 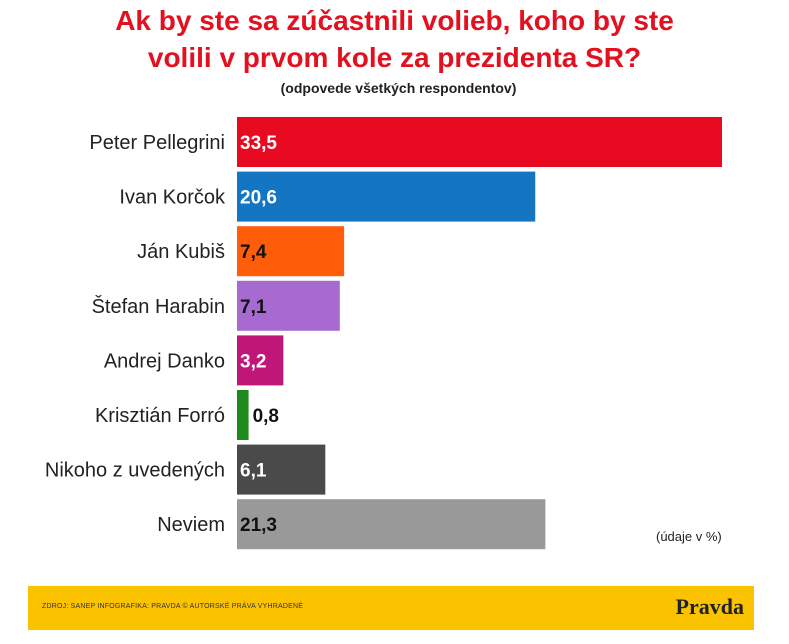 What do you see at coordinates (253, 252) in the screenshot?
I see `value-label-2: 7,4` at bounding box center [253, 252].